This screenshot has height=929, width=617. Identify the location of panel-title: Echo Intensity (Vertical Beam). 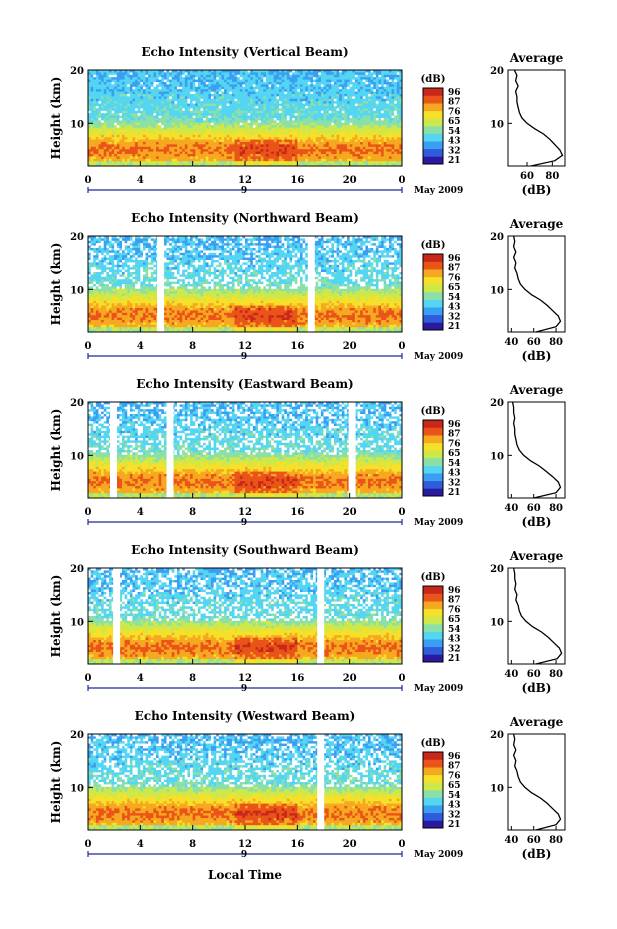
(244, 52).